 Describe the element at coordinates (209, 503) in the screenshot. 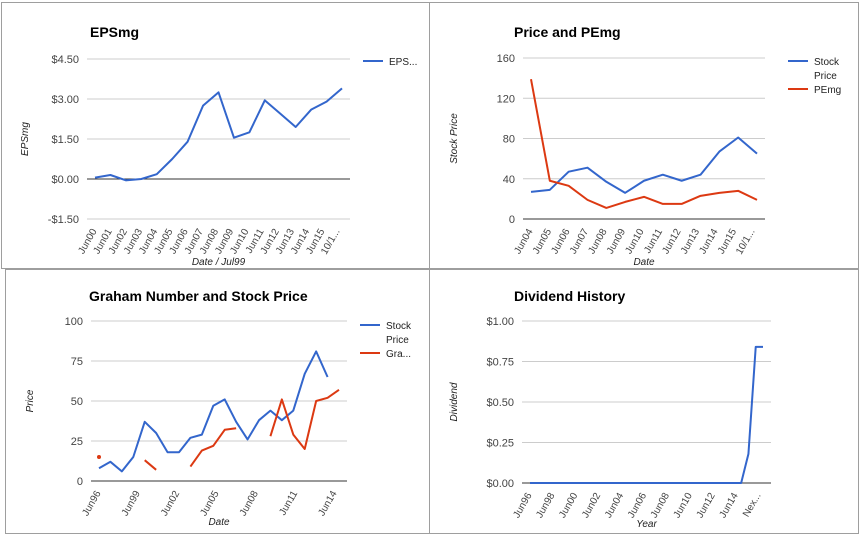

I see `x-tick-label: Jun05` at that location.